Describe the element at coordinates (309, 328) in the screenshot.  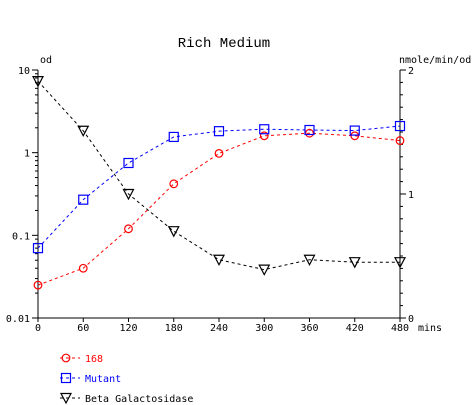
I see `x-tick-label: 360` at that location.